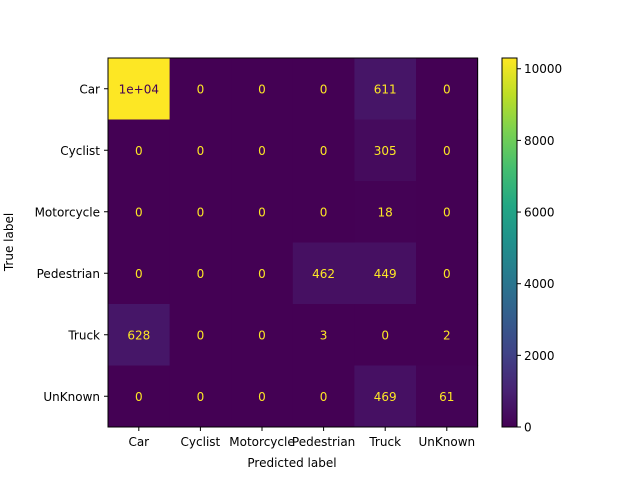 The image size is (640, 485). I want to click on y-tick-label: UnKnown, so click(71, 397).